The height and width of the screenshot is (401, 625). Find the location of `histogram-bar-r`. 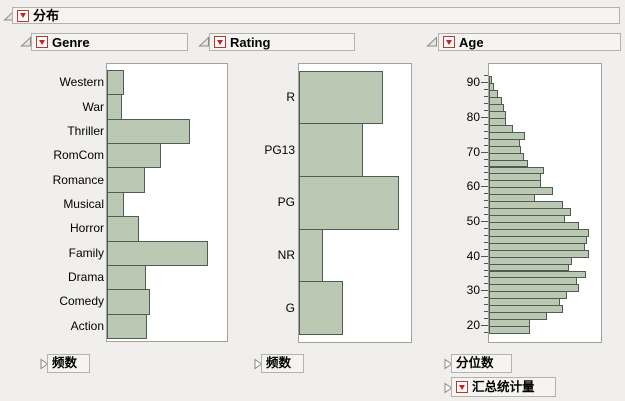

histogram-bar-r is located at coordinates (341, 97).